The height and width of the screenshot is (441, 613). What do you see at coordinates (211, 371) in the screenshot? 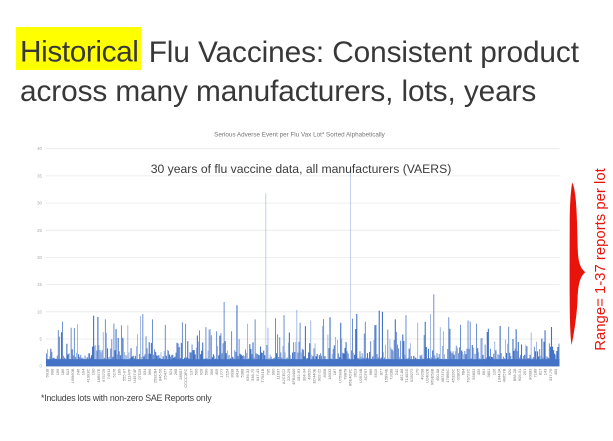
I see `svg-text: 396` at bounding box center [211, 371].